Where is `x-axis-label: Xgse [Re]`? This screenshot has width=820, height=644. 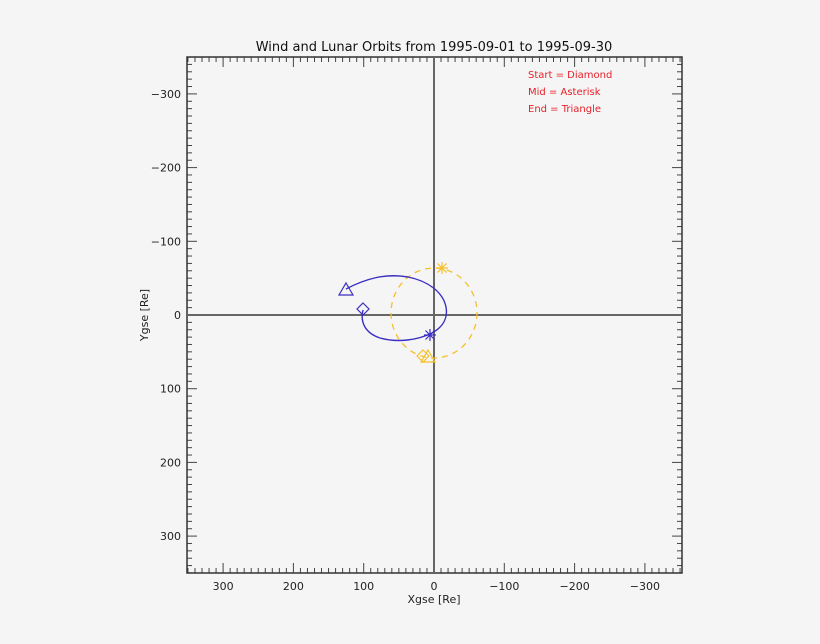 x-axis-label: Xgse [Re] is located at coordinates (433, 599).